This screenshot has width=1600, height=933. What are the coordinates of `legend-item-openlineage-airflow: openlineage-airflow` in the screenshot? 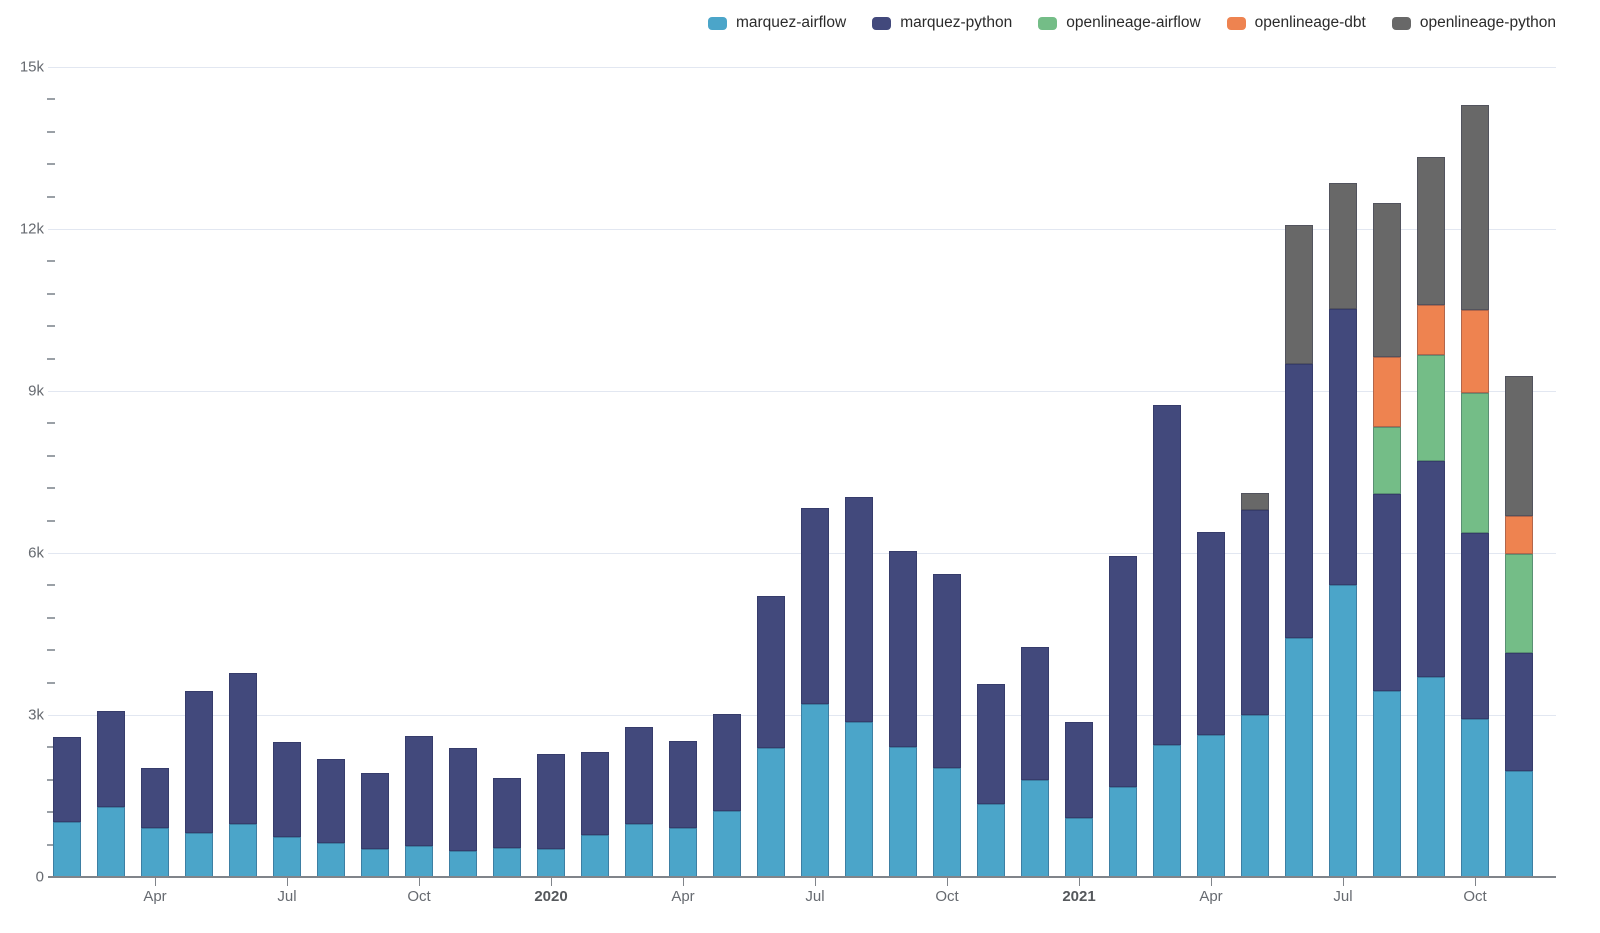 It's located at (1119, 23).